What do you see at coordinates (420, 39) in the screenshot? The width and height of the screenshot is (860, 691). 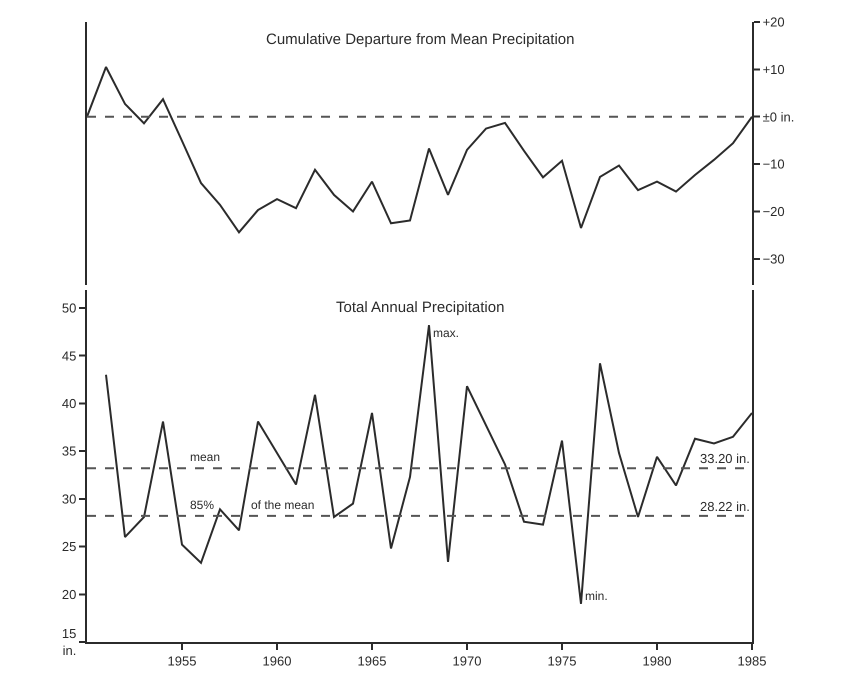 I see `text: Cumulative Departure from Mean Precipitation` at bounding box center [420, 39].